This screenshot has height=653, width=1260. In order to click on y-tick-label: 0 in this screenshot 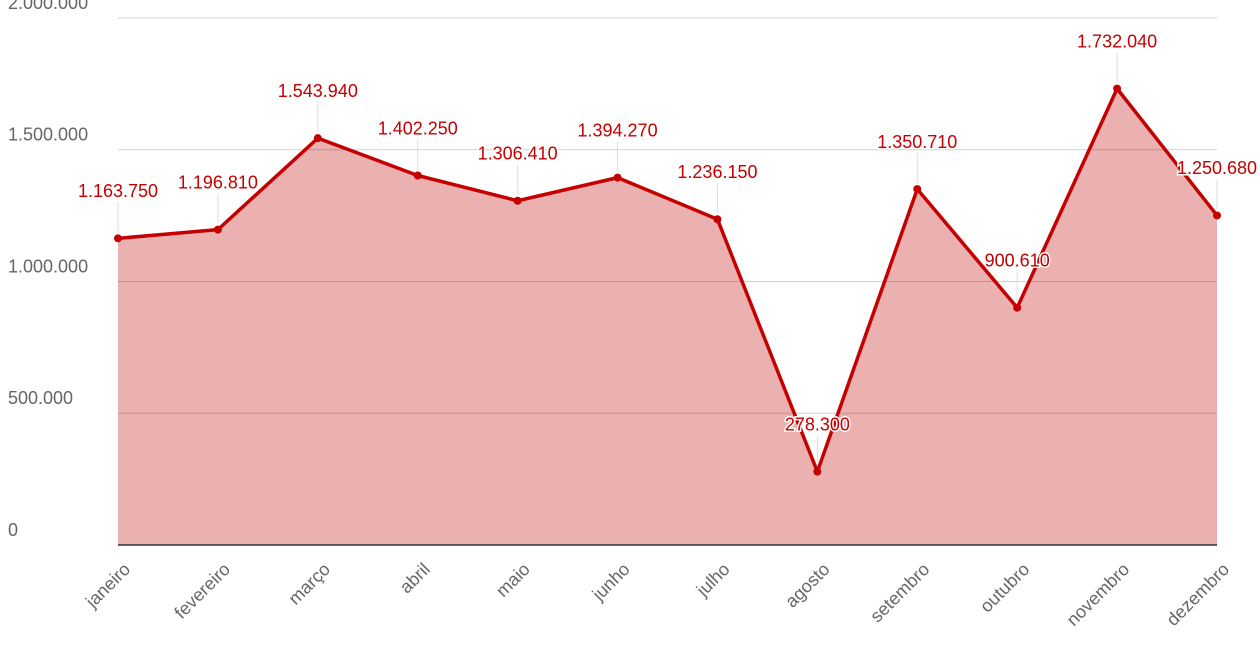, I will do `click(13, 530)`.